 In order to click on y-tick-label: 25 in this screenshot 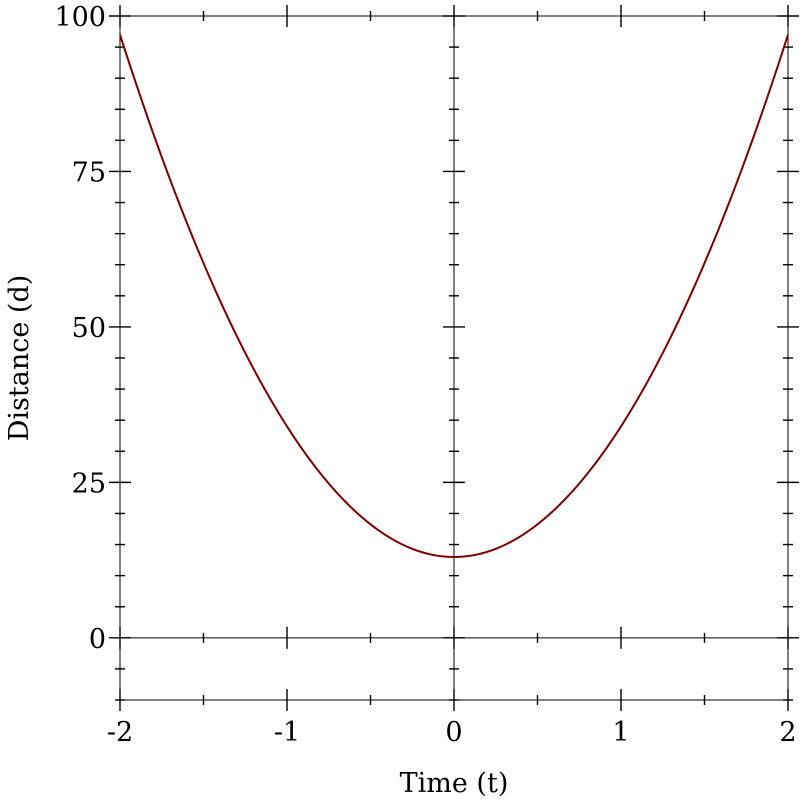, I will do `click(89, 483)`.